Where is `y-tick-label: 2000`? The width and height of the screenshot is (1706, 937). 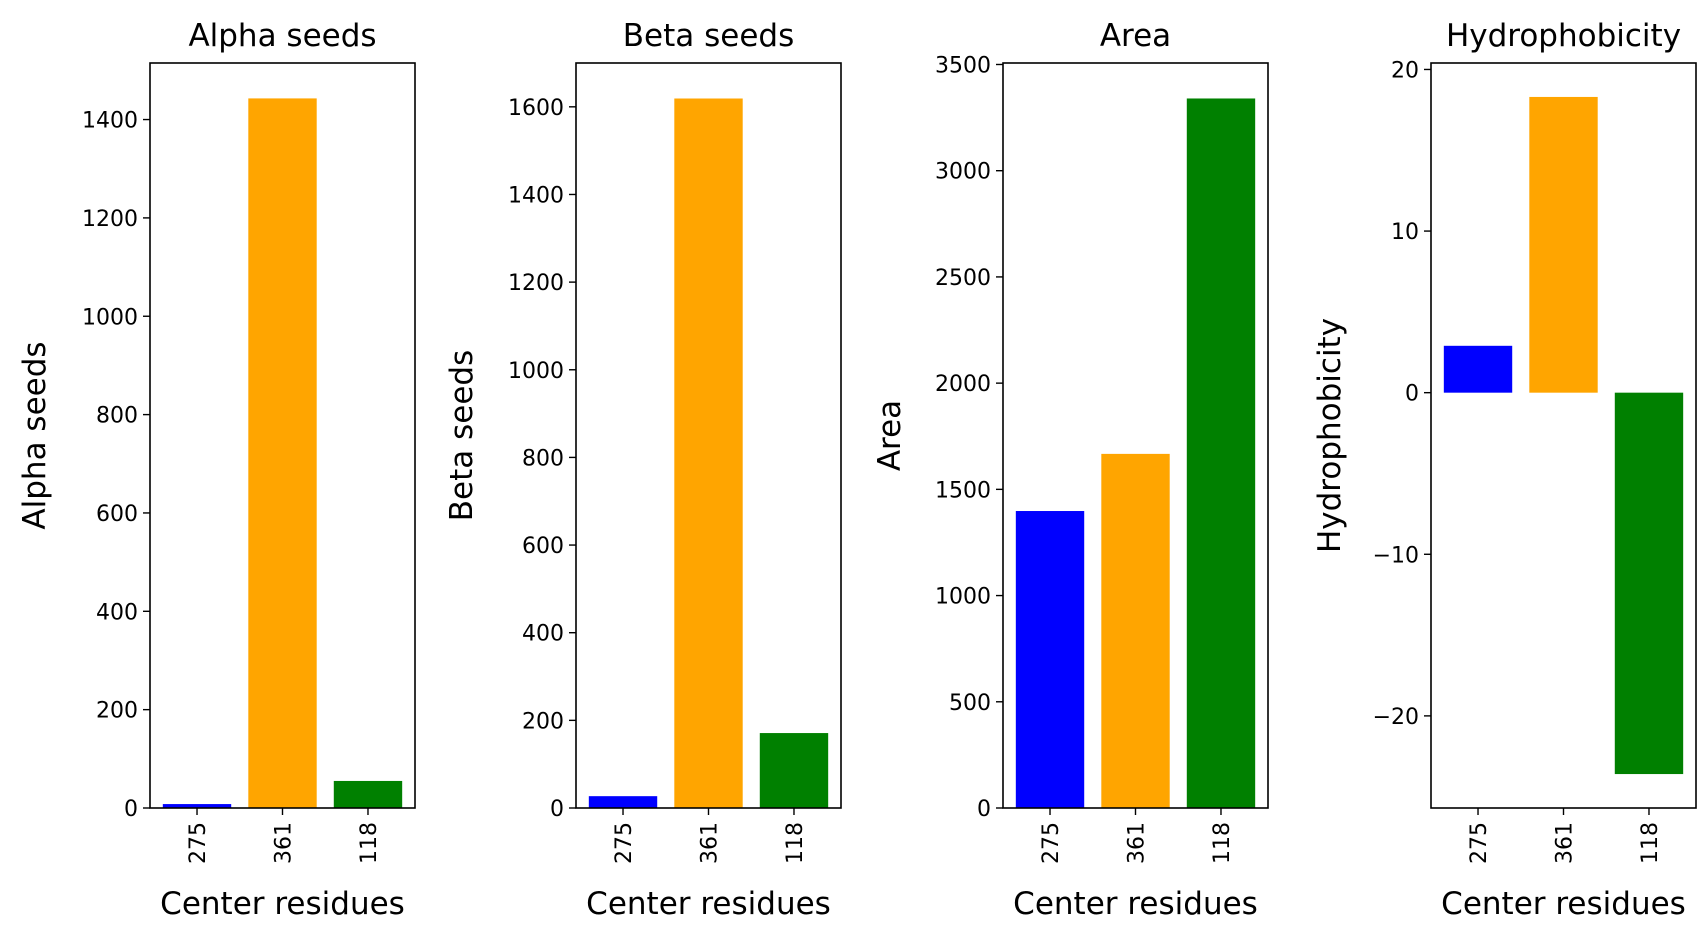
y-tick-label: 2000 is located at coordinates (963, 384).